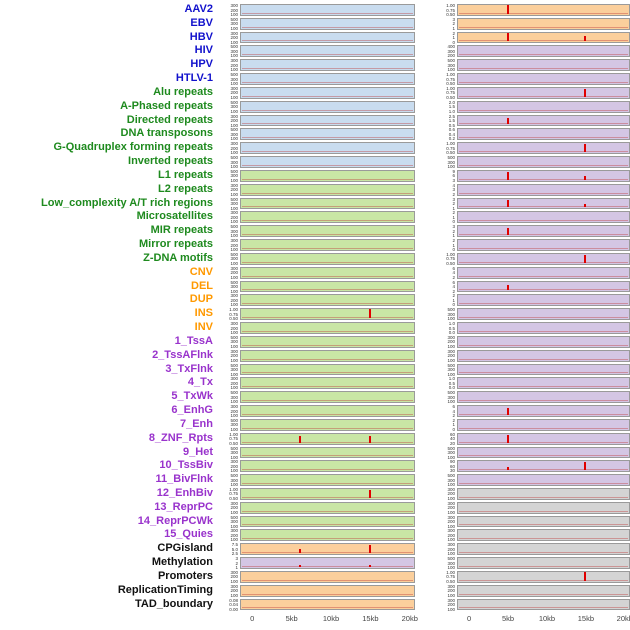  Describe the element at coordinates (508, 619) in the screenshot. I see `x-axis-tick-label: 5kb` at that location.